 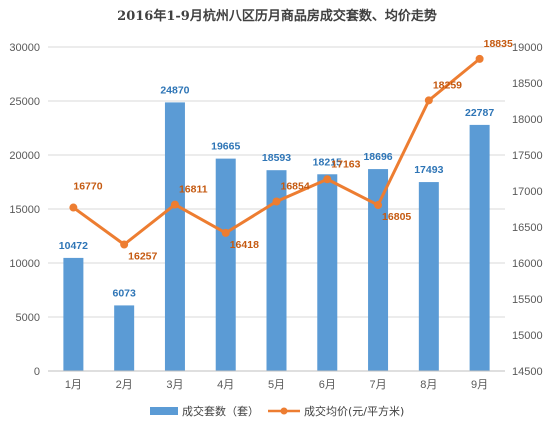 I want to click on right-tick-label: 18500, so click(x=527, y=84).